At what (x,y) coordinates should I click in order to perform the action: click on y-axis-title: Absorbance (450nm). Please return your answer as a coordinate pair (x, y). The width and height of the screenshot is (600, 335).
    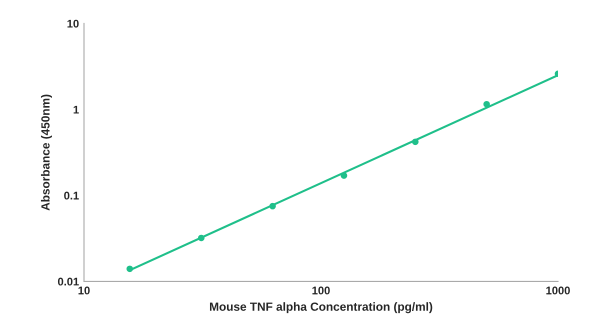
    Looking at the image, I should click on (46, 152).